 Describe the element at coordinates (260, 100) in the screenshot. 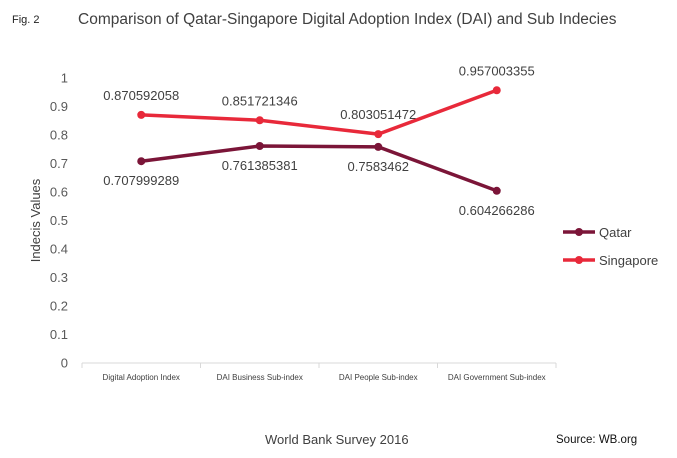

I see `data-label: 0.851721346` at that location.